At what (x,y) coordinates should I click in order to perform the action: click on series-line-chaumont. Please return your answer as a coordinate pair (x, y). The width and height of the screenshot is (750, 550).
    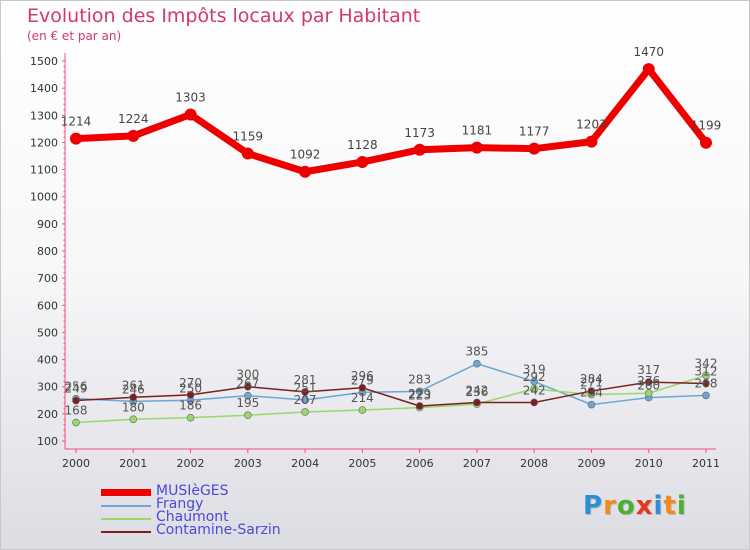
    Looking at the image, I should click on (391, 399).